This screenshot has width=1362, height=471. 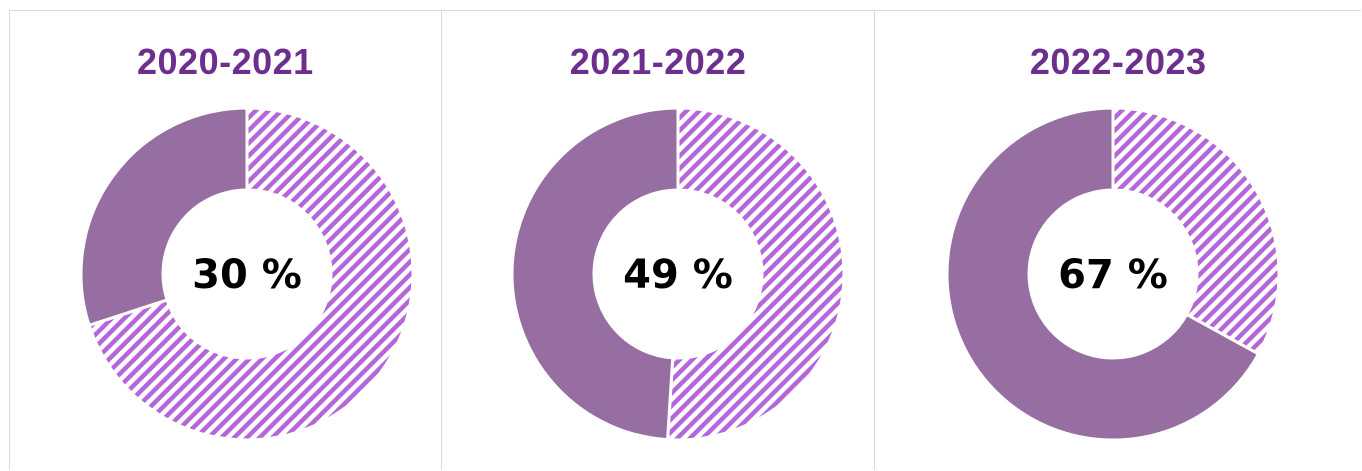 What do you see at coordinates (1118, 61) in the screenshot?
I see `chart-title-3: 2022-2023` at bounding box center [1118, 61].